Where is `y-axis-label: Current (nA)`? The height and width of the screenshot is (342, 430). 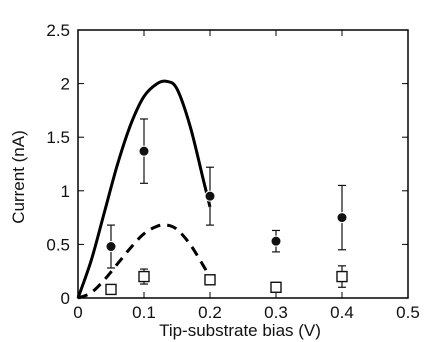 y-axis-label: Current (nA) is located at coordinates (18, 177).